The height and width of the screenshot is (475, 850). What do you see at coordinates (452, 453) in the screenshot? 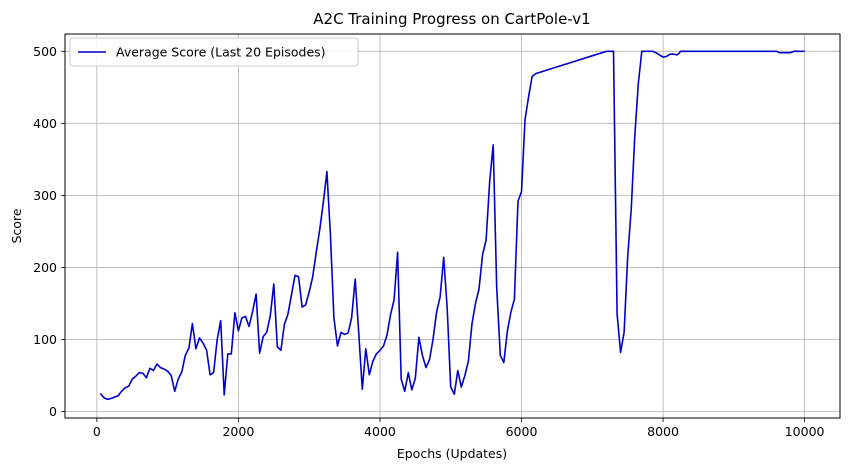
I see `x-axis-label: Epochs (Updates)` at bounding box center [452, 453].